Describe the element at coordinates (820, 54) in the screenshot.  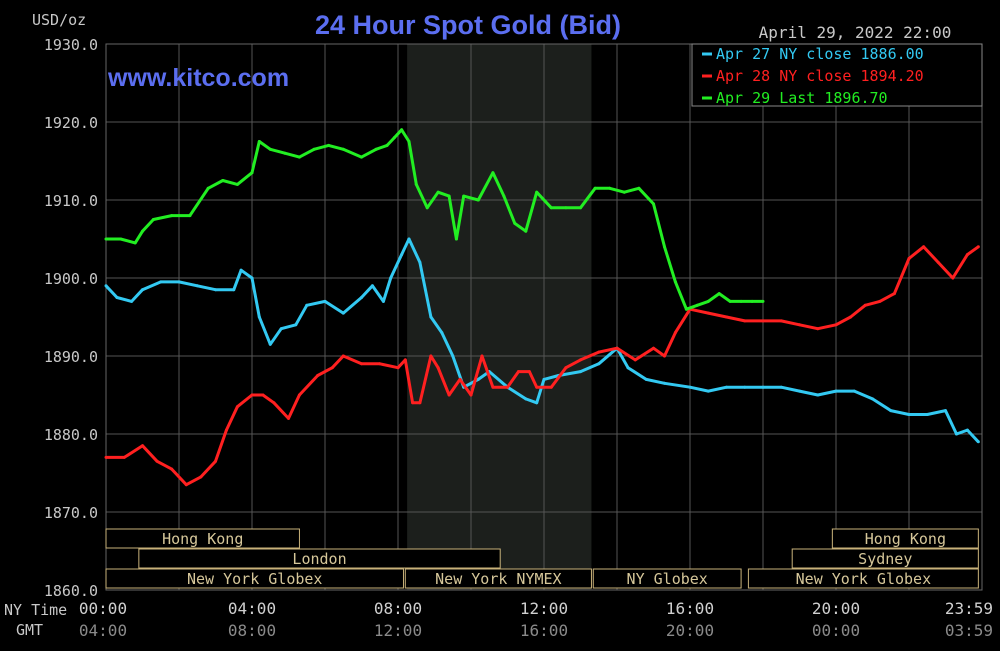
I see `legend-entry: Apr 27 NY close 1886.00` at that location.